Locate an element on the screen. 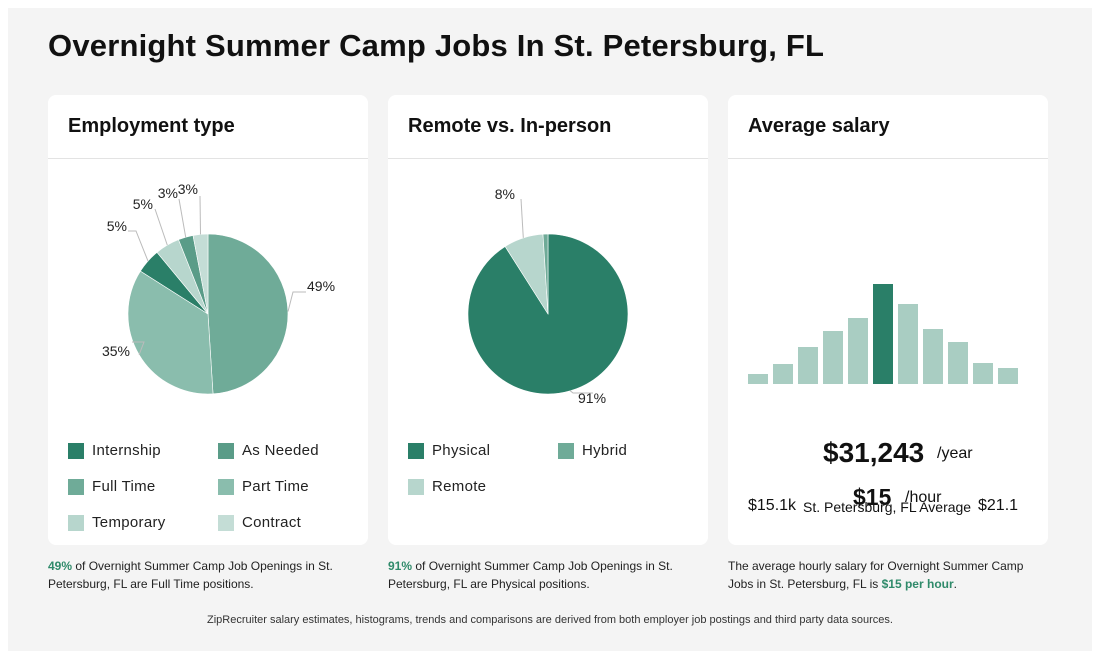  pie-slice-full-time is located at coordinates (248, 314).